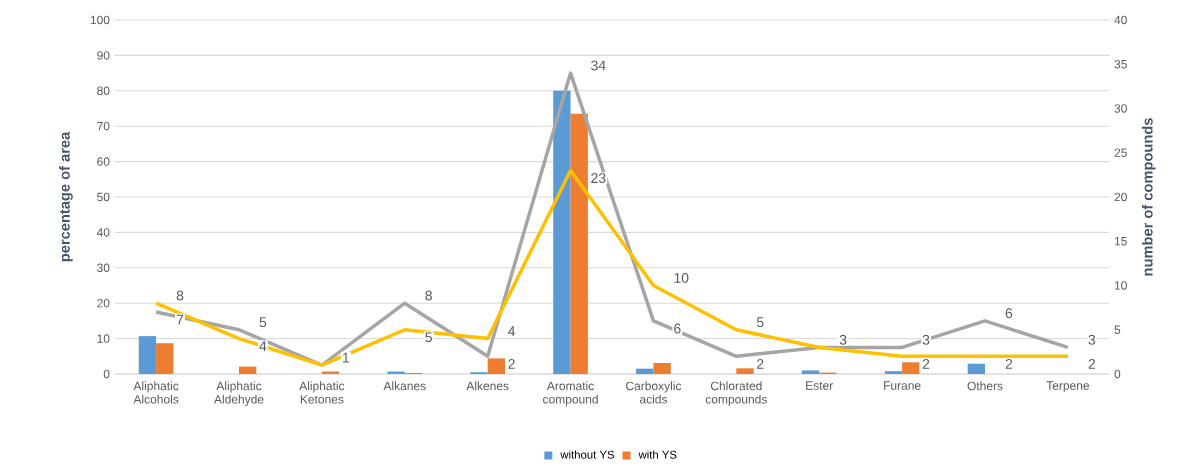 This screenshot has width=1204, height=466. What do you see at coordinates (103, 268) in the screenshot?
I see `y-tick-label: 30` at bounding box center [103, 268].